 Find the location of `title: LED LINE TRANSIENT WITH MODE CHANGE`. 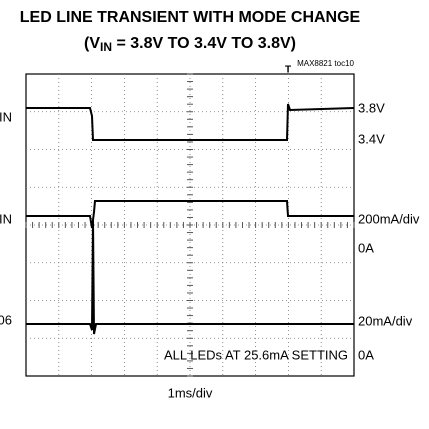

title: LED LINE TRANSIENT WITH MODE CHANGE is located at coordinates (190, 17).